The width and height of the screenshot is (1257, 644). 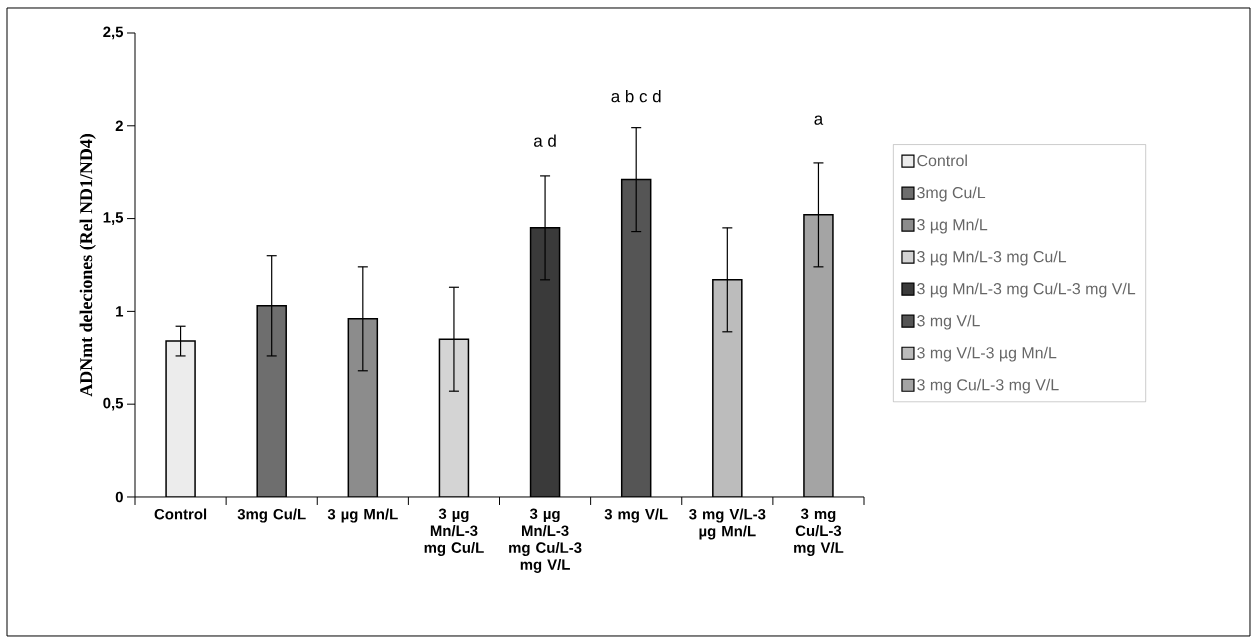 I want to click on legend-label: 3 mg V/L, so click(x=948, y=322).